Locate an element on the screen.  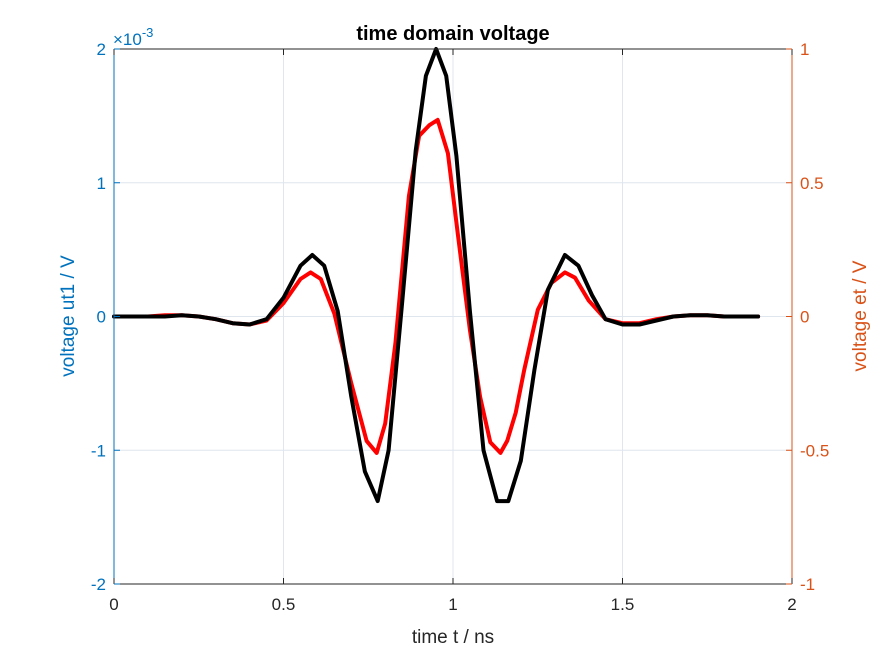
left-axis-exponent: ×10⁻³ is located at coordinates (133, 37).